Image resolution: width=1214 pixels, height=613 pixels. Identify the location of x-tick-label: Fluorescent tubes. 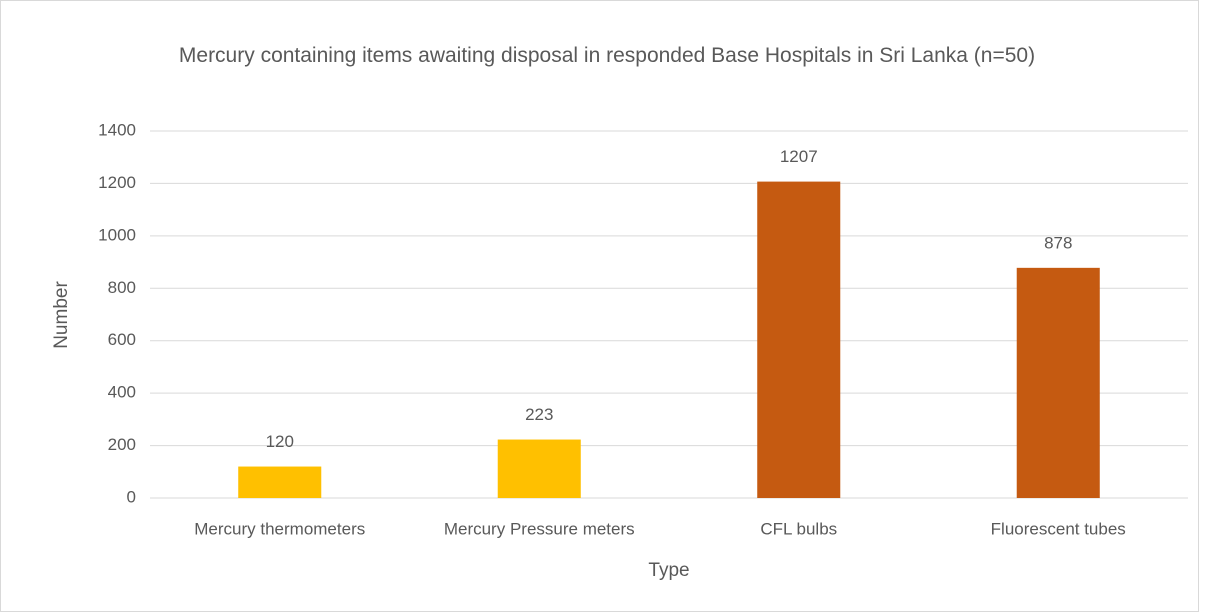
(1058, 528).